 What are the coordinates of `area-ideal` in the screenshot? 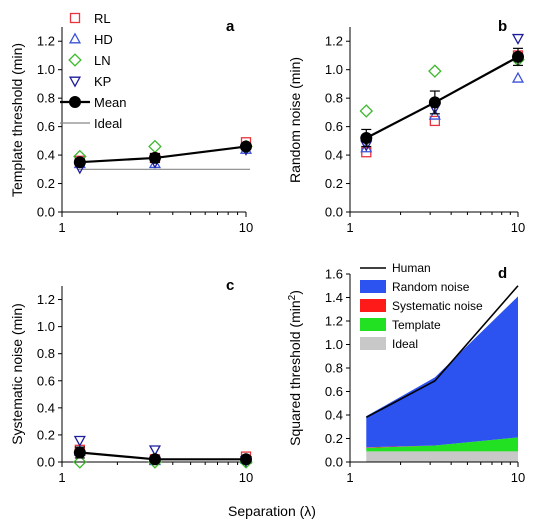 It's located at (442, 456).